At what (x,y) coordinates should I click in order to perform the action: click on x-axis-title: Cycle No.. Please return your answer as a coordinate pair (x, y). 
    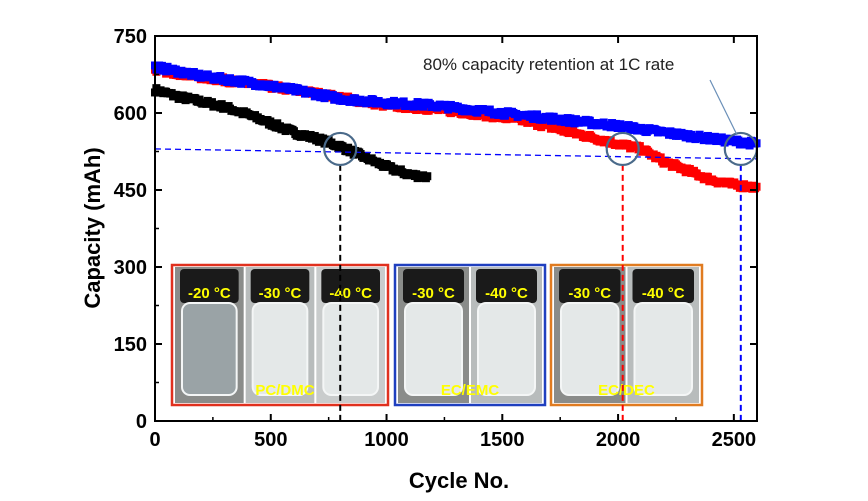
    Looking at the image, I should click on (459, 480).